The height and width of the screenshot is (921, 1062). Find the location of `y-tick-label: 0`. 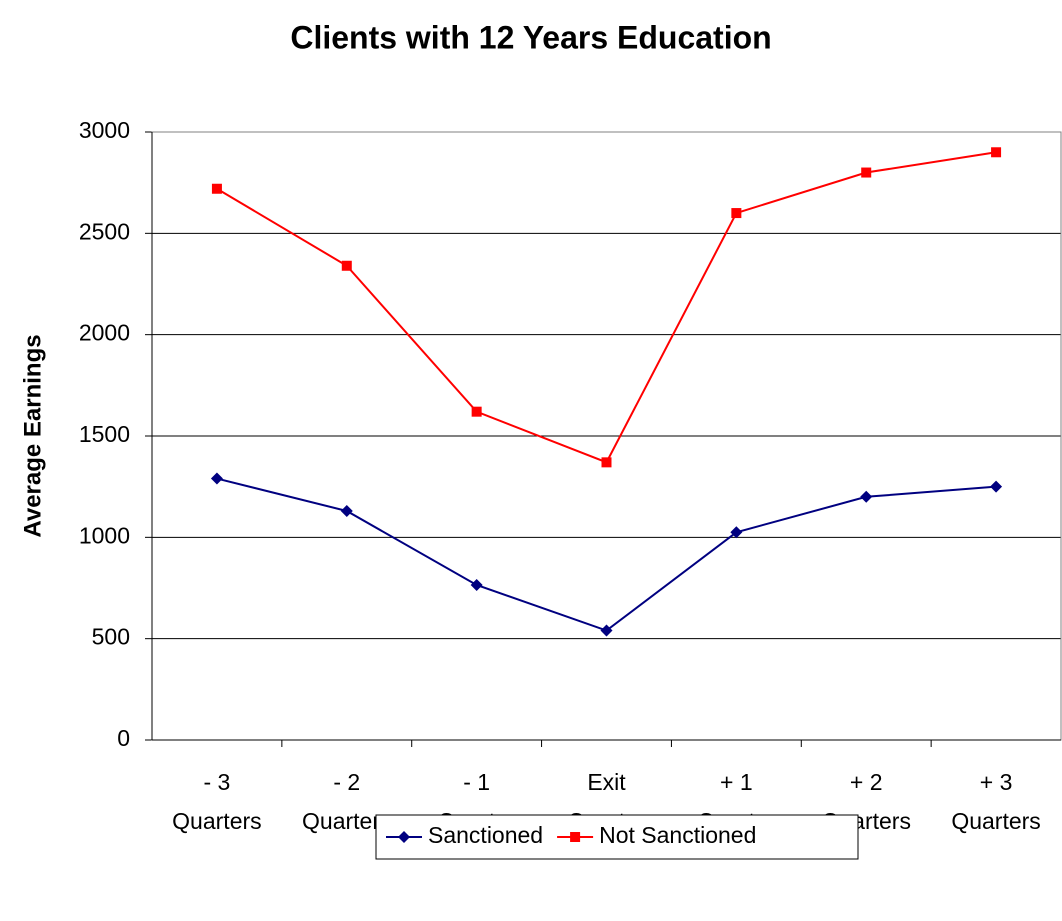

y-tick-label: 0 is located at coordinates (123, 738).